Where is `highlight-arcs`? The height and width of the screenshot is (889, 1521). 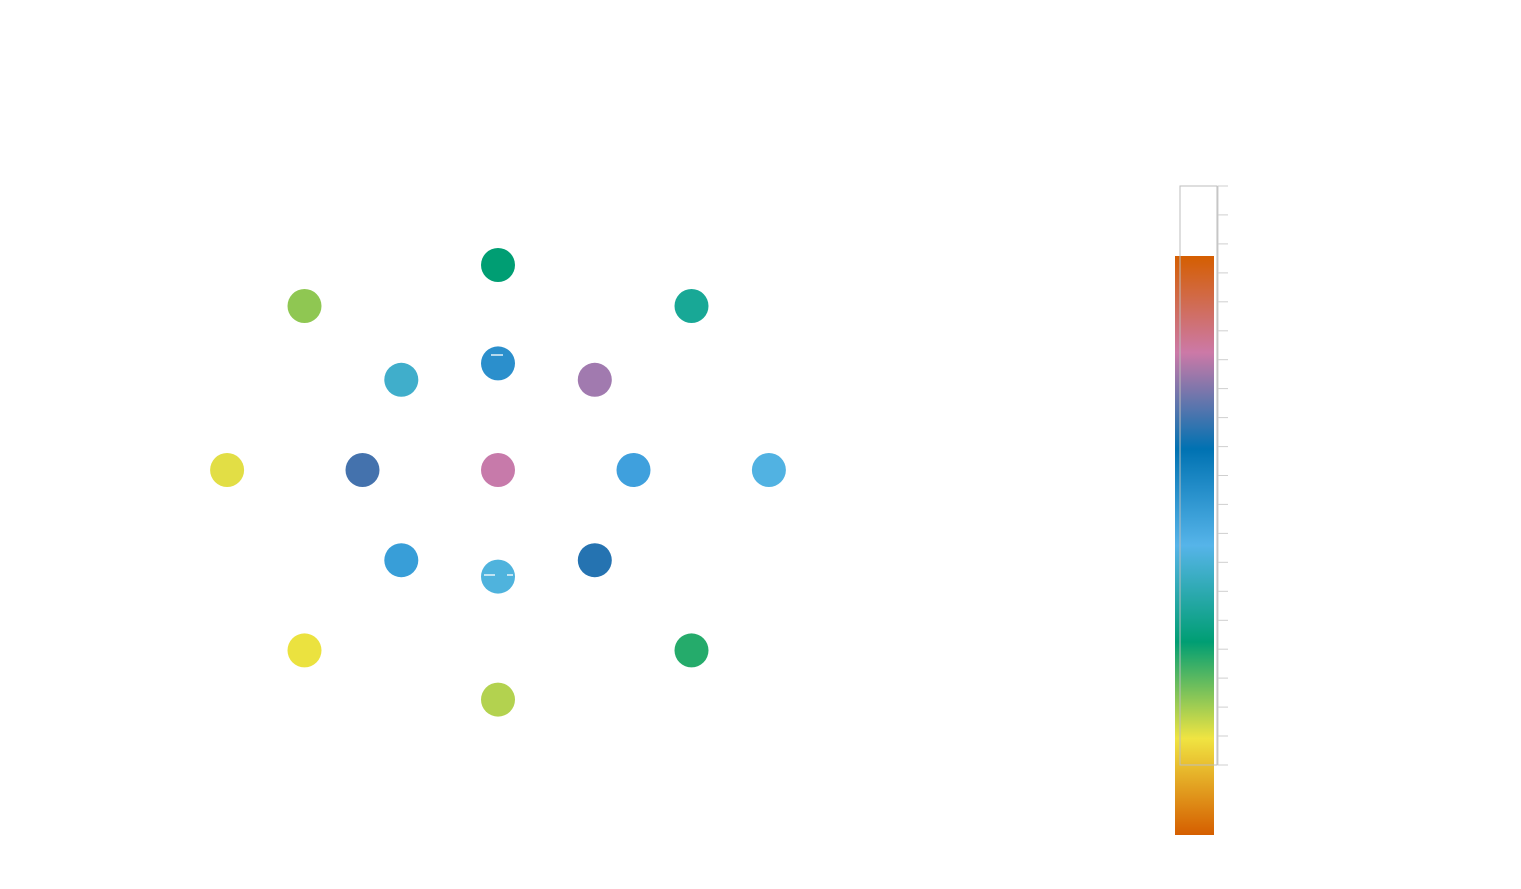 highlight-arcs is located at coordinates (497, 465).